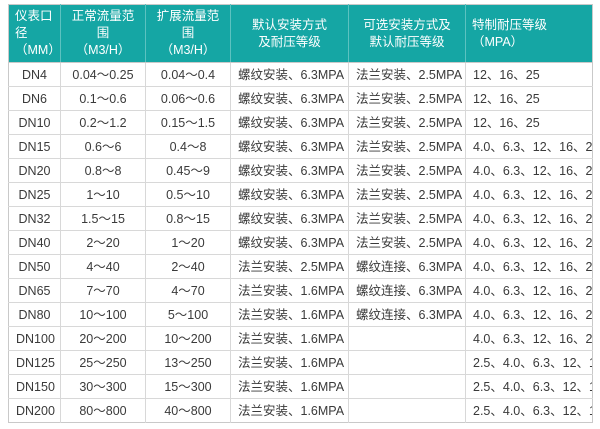 Image resolution: width=600 pixels, height=429 pixels. What do you see at coordinates (103, 242) in the screenshot?
I see `cell-normal-flow-range: 2～20` at bounding box center [103, 242].